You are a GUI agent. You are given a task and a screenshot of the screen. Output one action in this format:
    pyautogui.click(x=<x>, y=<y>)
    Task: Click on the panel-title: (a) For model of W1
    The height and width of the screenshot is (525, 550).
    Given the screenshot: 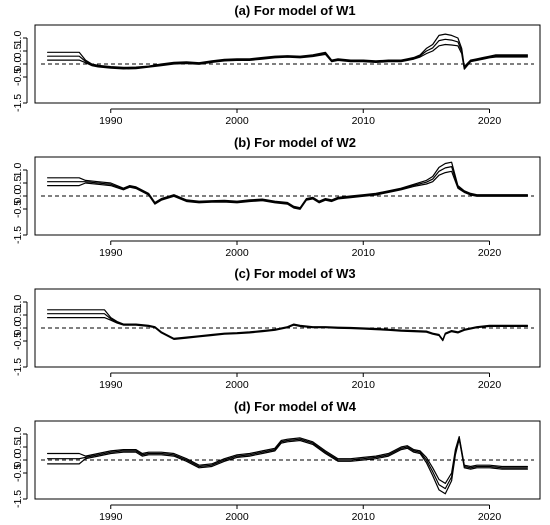 What is the action you would take?
    pyautogui.click(x=294, y=10)
    